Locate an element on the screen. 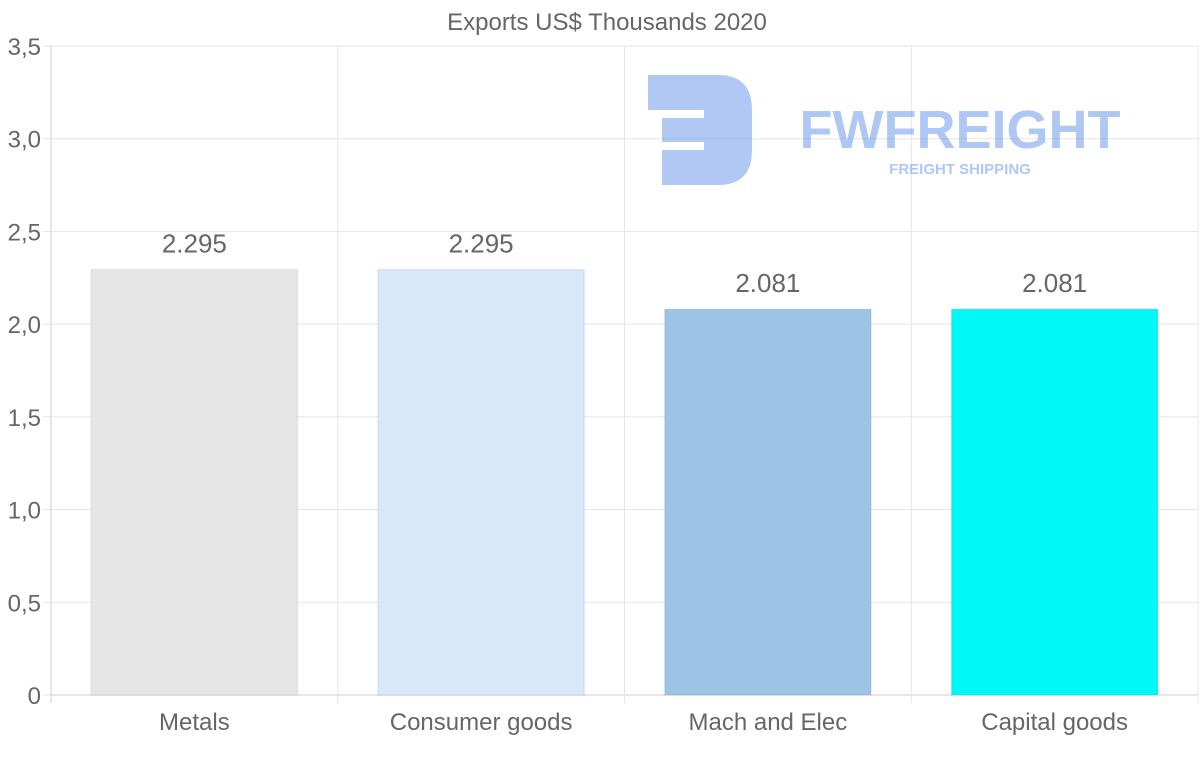 The height and width of the screenshot is (763, 1200). y-tick-label: 0 is located at coordinates (34, 696).